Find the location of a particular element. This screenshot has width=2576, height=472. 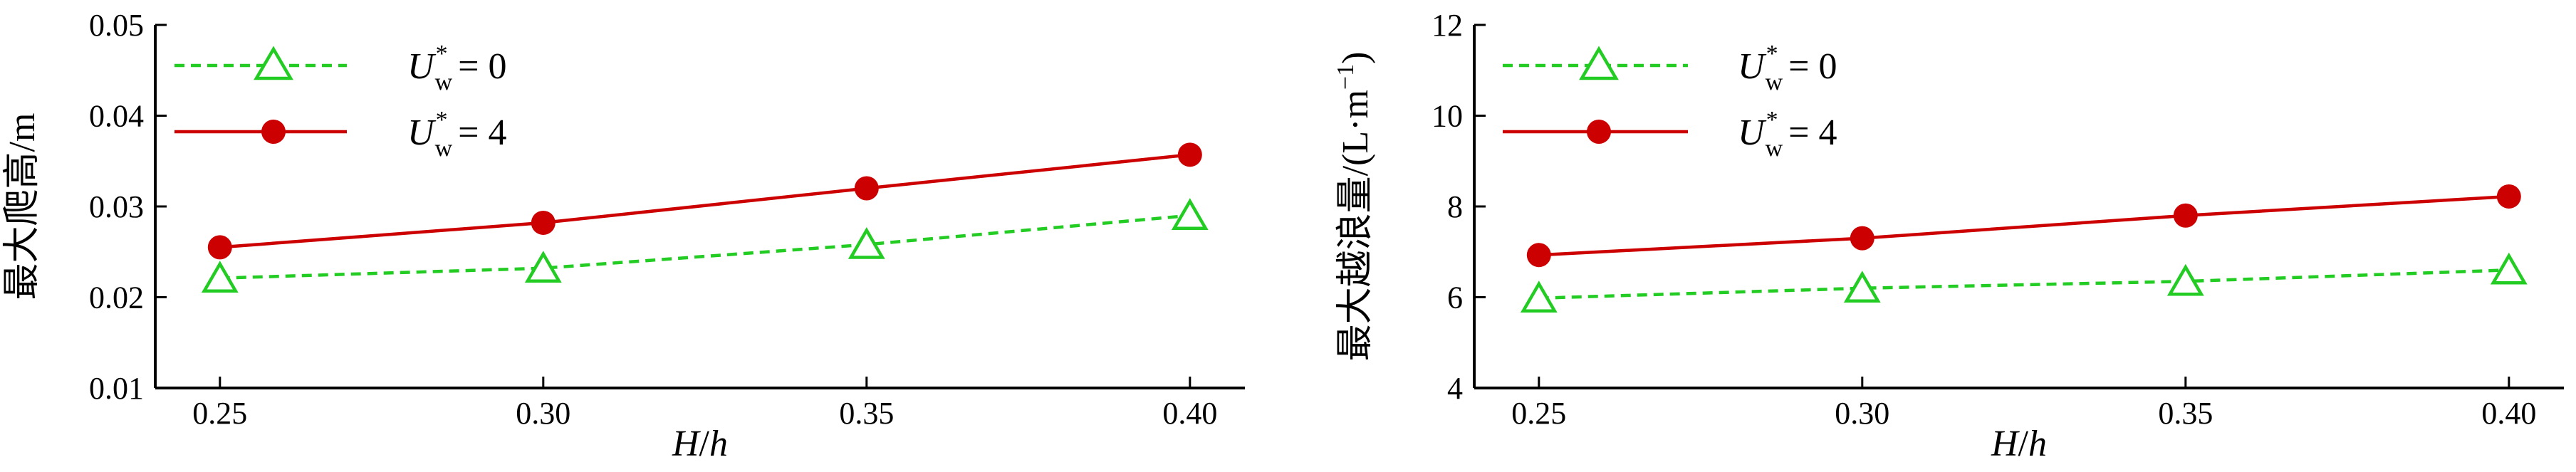

y-tick-label: 0.03 is located at coordinates (117, 206).